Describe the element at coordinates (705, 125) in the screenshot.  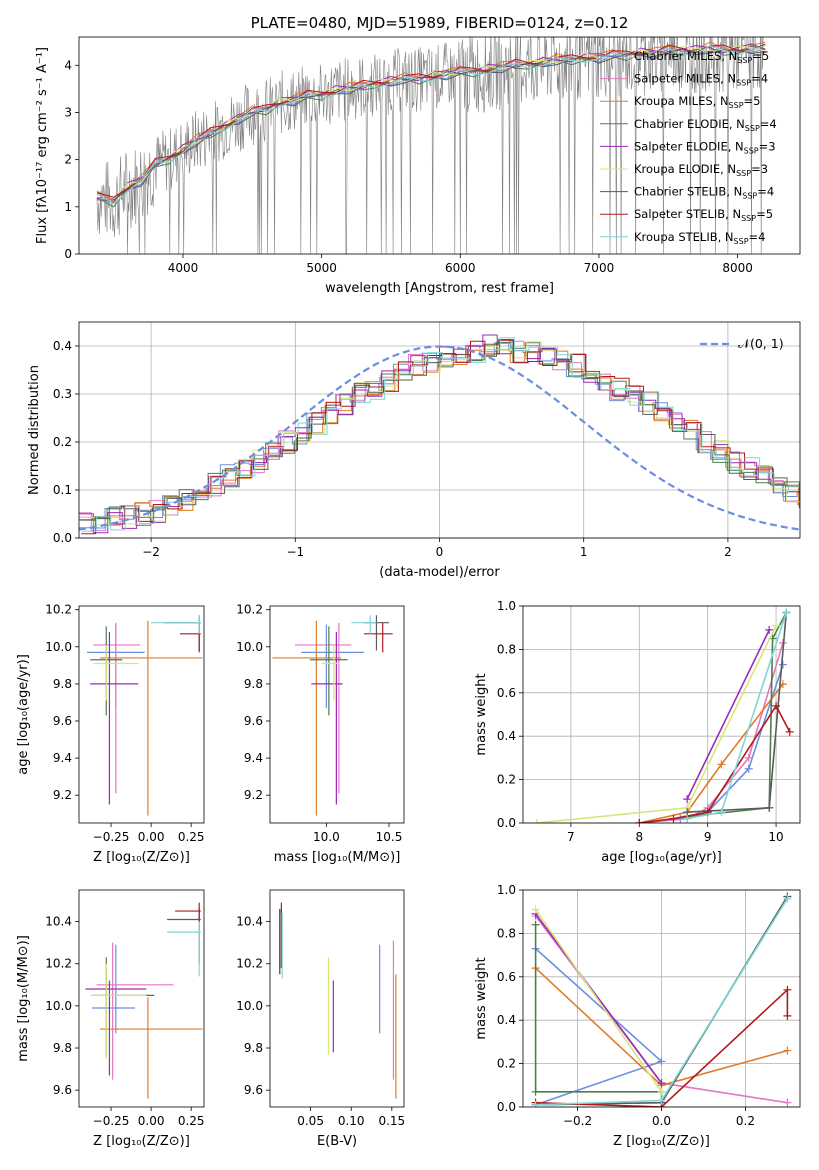
I see `legend-label: Chabrier ELODIE, NSSP=4` at that location.